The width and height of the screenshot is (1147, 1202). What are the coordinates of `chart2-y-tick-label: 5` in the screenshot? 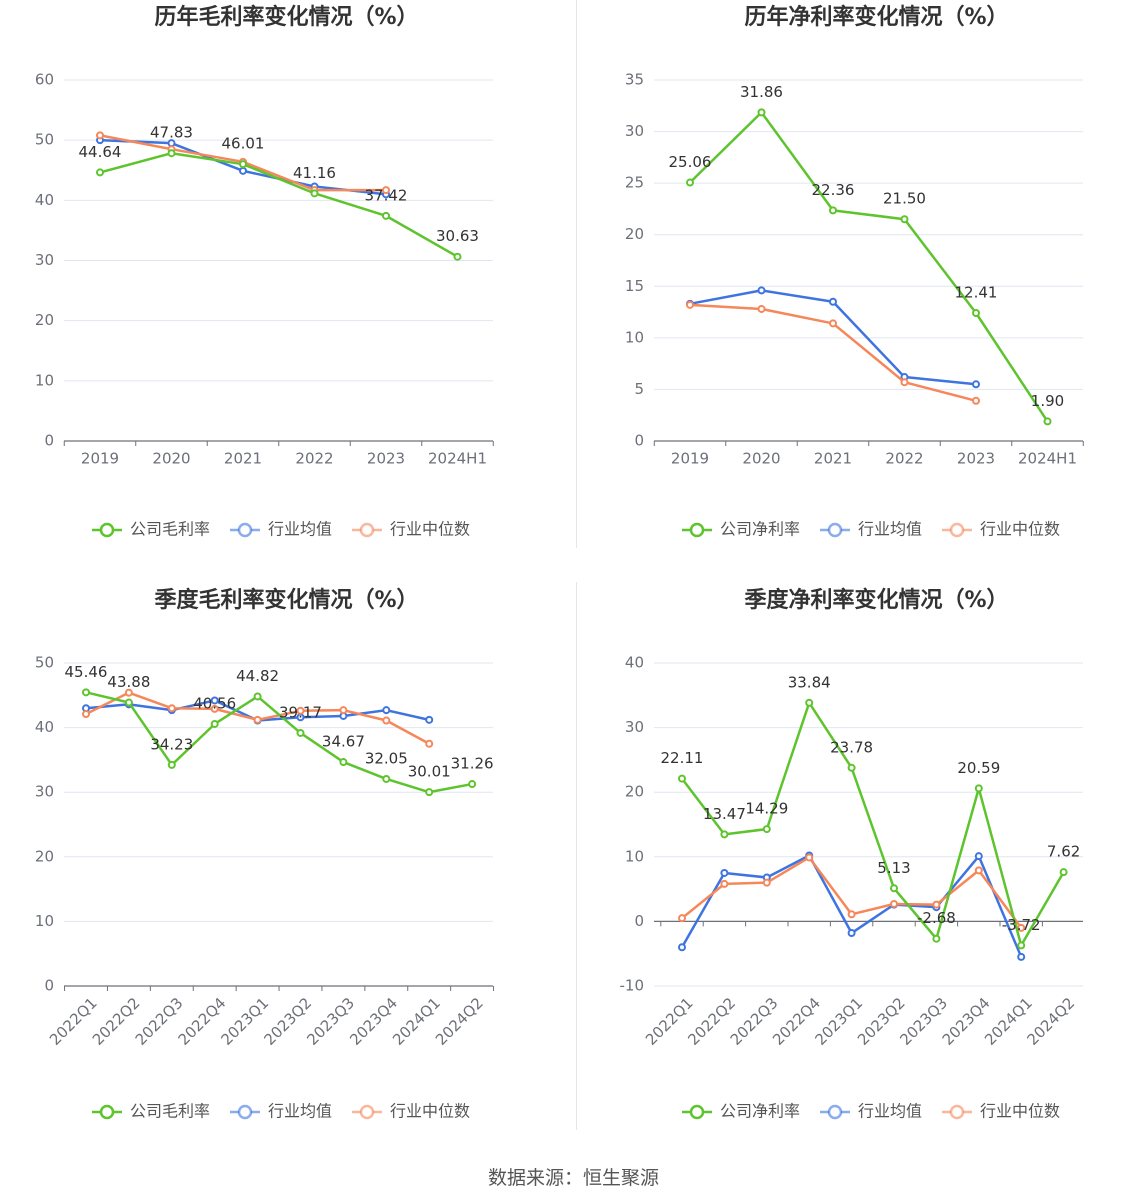 It's located at (639, 389).